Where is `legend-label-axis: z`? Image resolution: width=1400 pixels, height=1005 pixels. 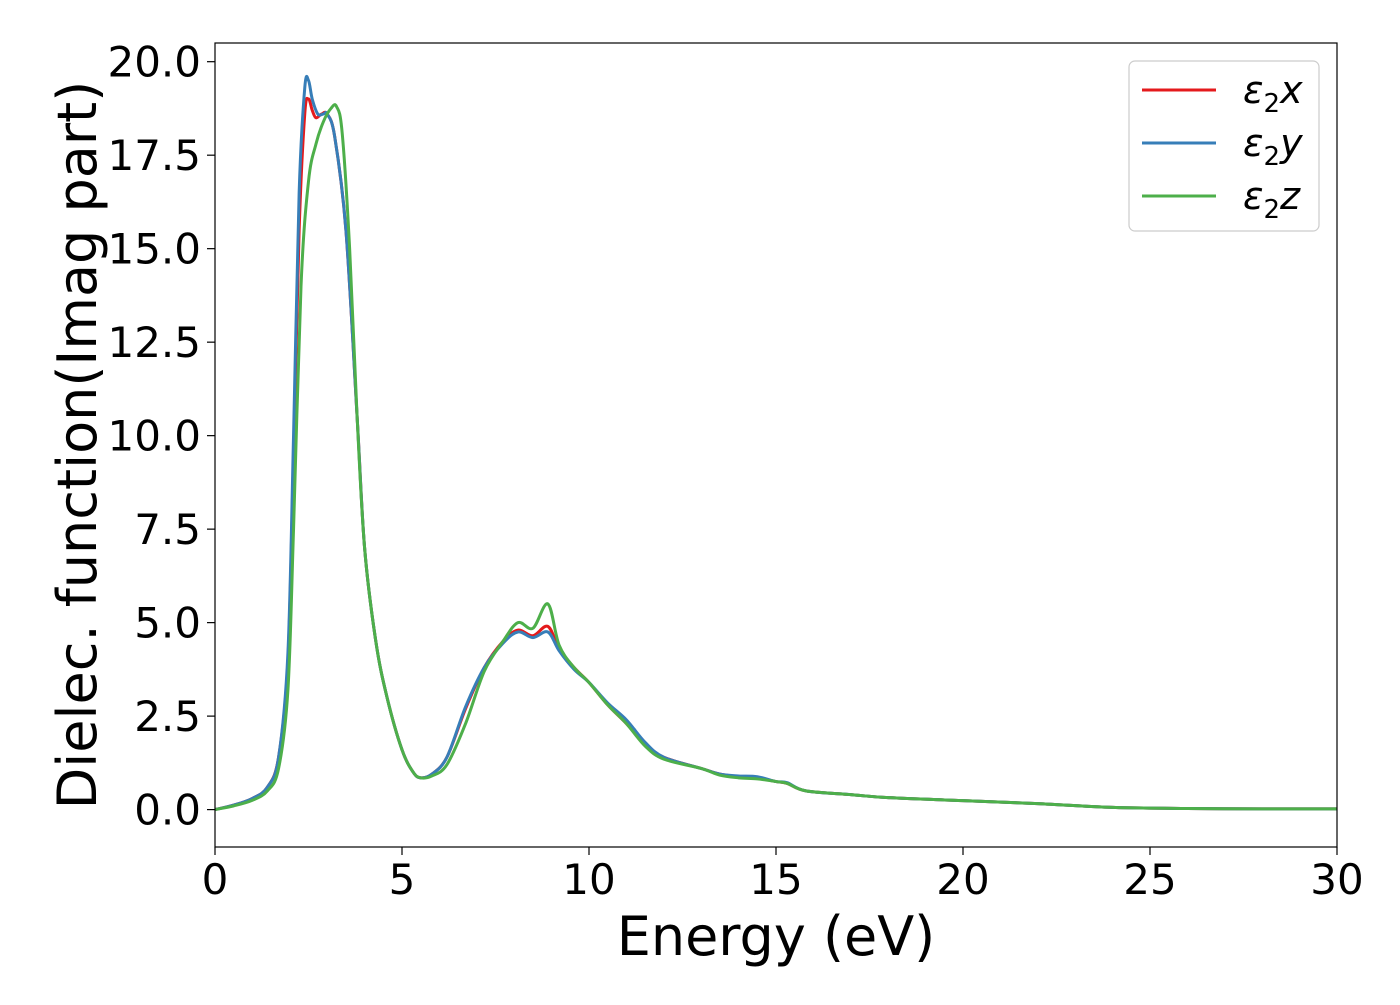
legend-label-axis: z is located at coordinates (1290, 196).